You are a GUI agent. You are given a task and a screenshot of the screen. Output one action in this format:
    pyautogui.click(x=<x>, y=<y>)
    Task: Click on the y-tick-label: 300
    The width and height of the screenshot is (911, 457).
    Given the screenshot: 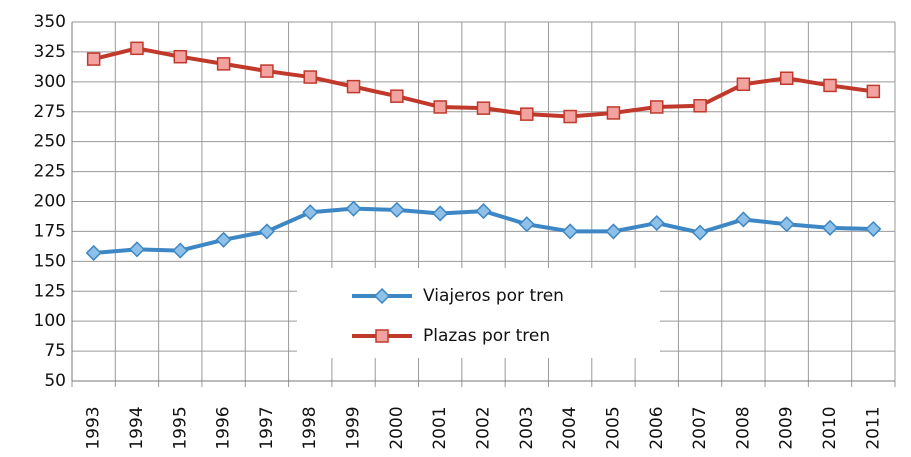 What is the action you would take?
    pyautogui.click(x=50, y=82)
    